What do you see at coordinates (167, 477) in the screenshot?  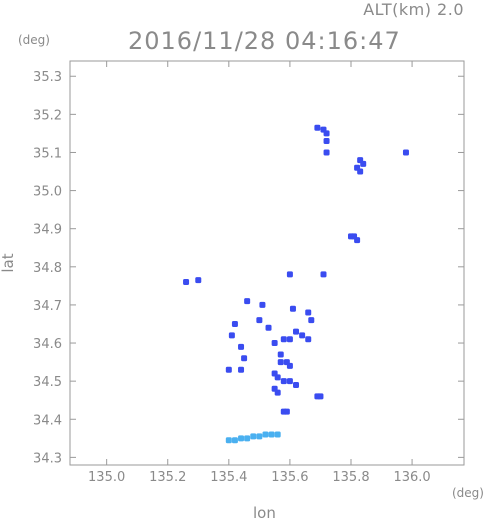 I see `x-tick-label: 135.2` at bounding box center [167, 477].